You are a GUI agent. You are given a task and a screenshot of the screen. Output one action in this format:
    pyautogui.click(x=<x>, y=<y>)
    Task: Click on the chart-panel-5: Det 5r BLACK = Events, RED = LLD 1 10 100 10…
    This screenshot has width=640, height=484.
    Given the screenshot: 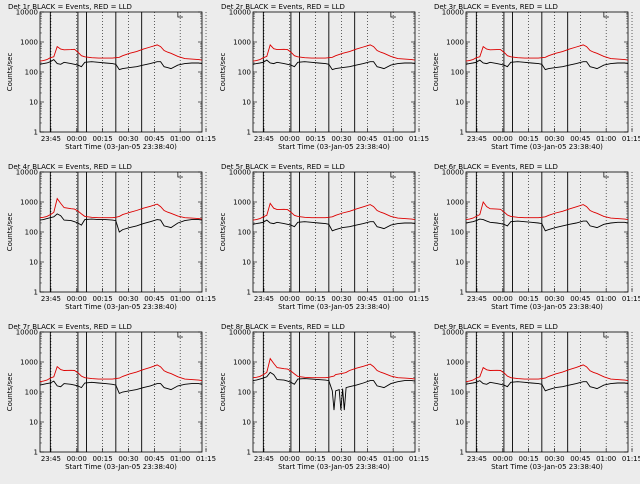 What is the action you would take?
    pyautogui.click(x=324, y=237)
    